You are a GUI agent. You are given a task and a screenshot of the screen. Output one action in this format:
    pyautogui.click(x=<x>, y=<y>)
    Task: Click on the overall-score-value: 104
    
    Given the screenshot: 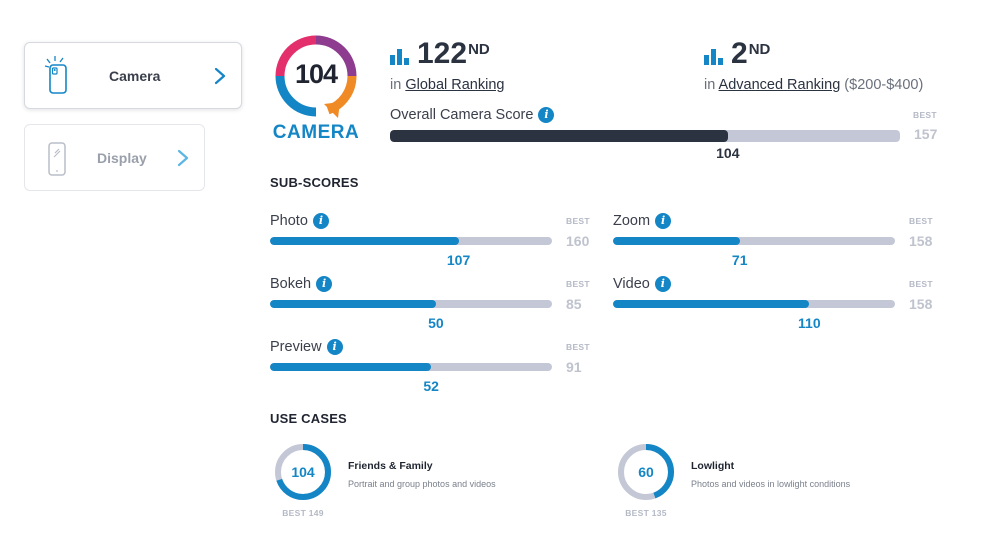 What is the action you would take?
    pyautogui.click(x=728, y=153)
    